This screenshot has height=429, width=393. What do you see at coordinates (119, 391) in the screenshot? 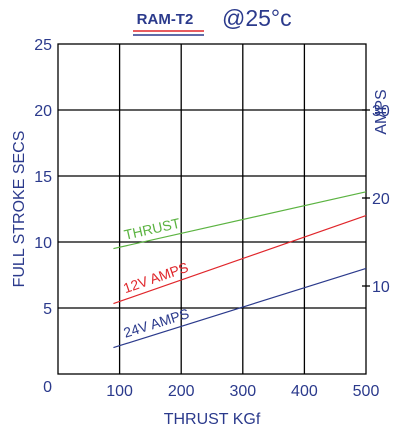
I see `x-tick-label: 100` at bounding box center [119, 391].